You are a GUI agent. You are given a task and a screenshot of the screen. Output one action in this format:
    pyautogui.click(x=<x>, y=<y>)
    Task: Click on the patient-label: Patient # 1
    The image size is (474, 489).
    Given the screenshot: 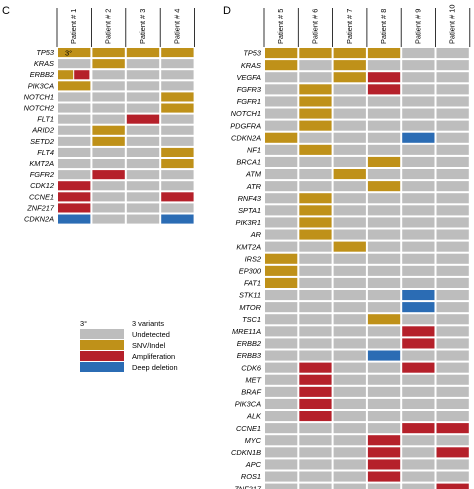 What is the action you would take?
    pyautogui.click(x=73, y=26)
    